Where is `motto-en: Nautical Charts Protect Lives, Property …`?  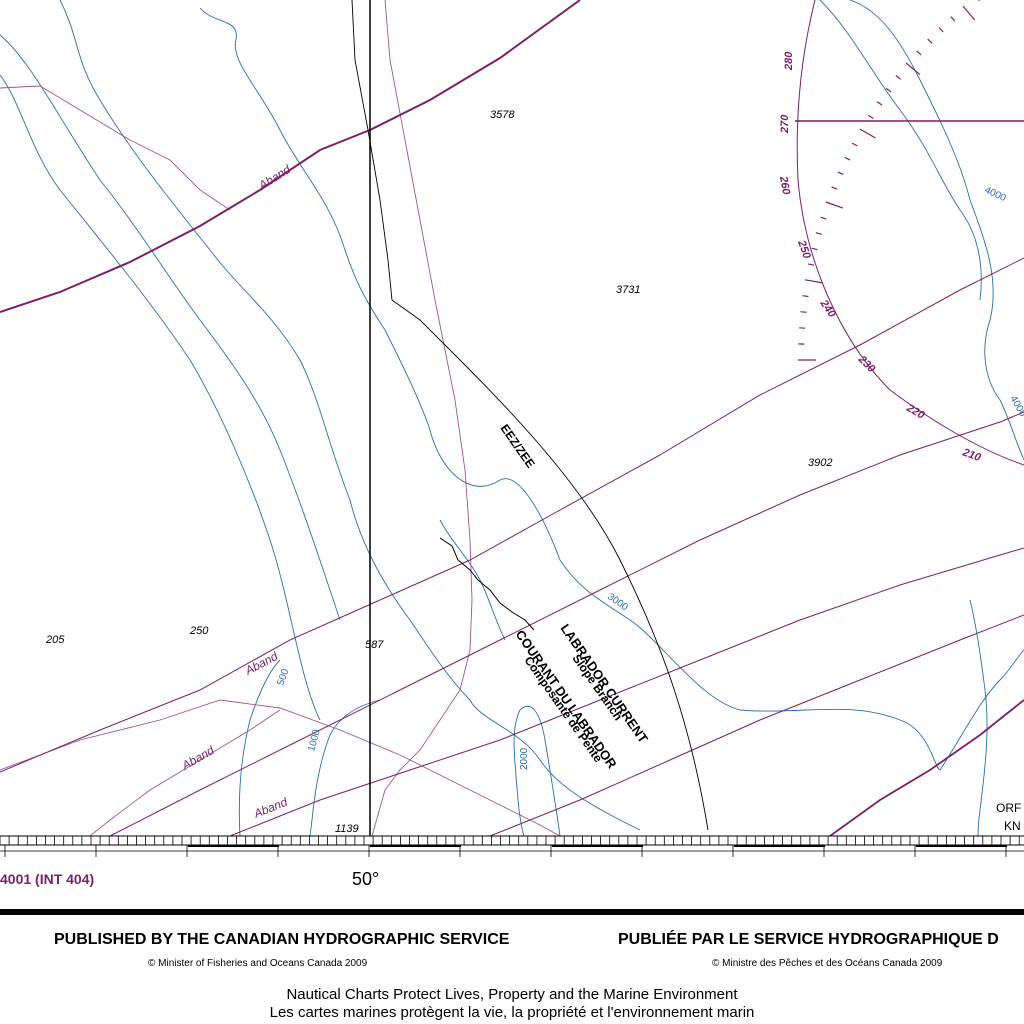
motto-en: Nautical Charts Protect Lives, Property … is located at coordinates (512, 994).